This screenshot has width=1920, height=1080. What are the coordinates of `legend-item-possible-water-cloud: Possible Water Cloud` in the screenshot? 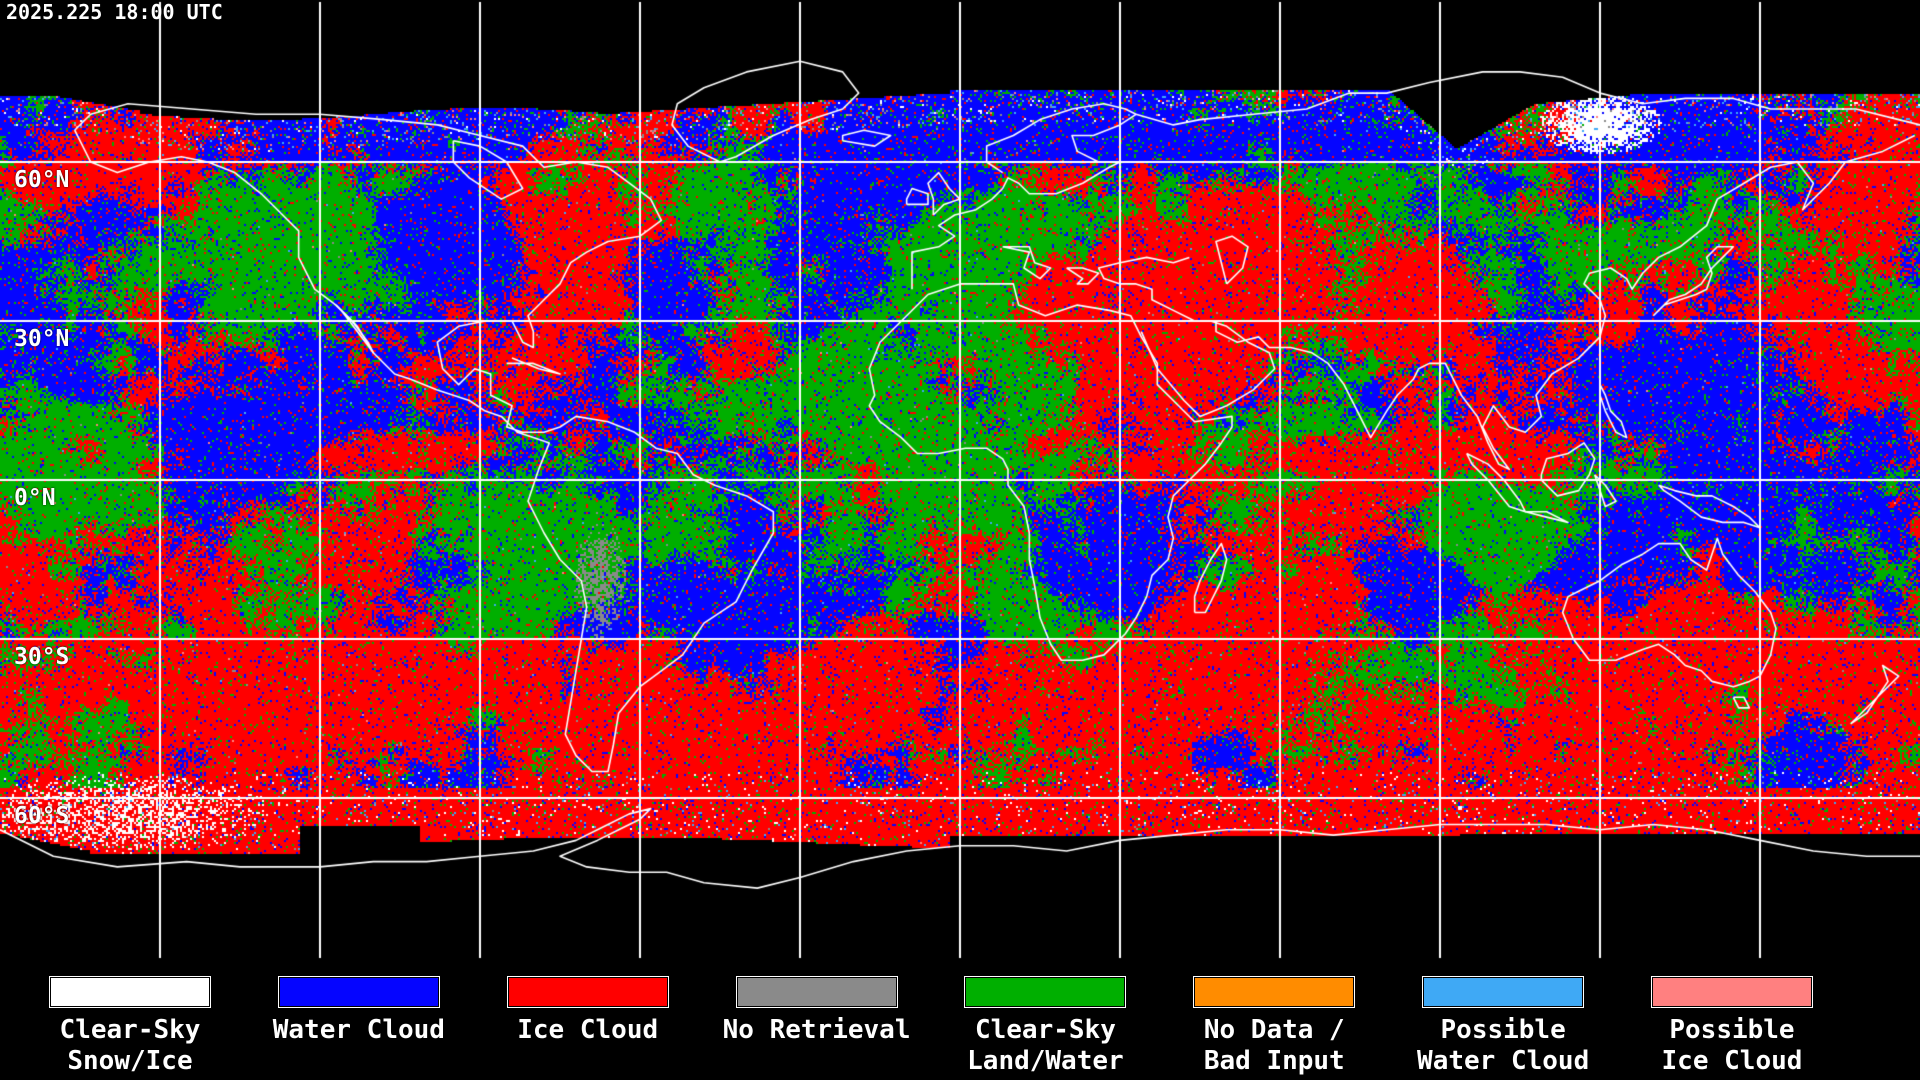 It's located at (1503, 1026).